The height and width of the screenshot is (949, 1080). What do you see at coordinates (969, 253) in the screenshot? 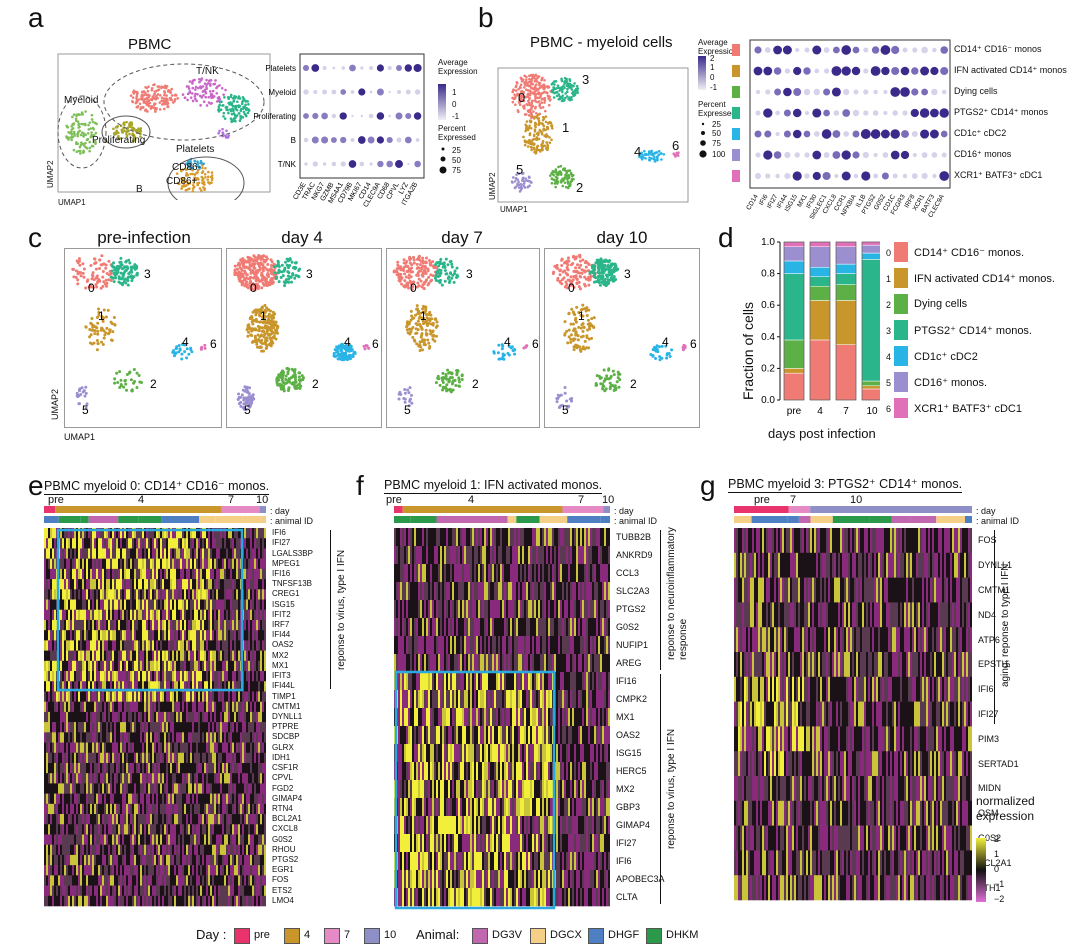
I see `legend-label: CD14⁺ CD16⁻ monos.` at bounding box center [969, 253].